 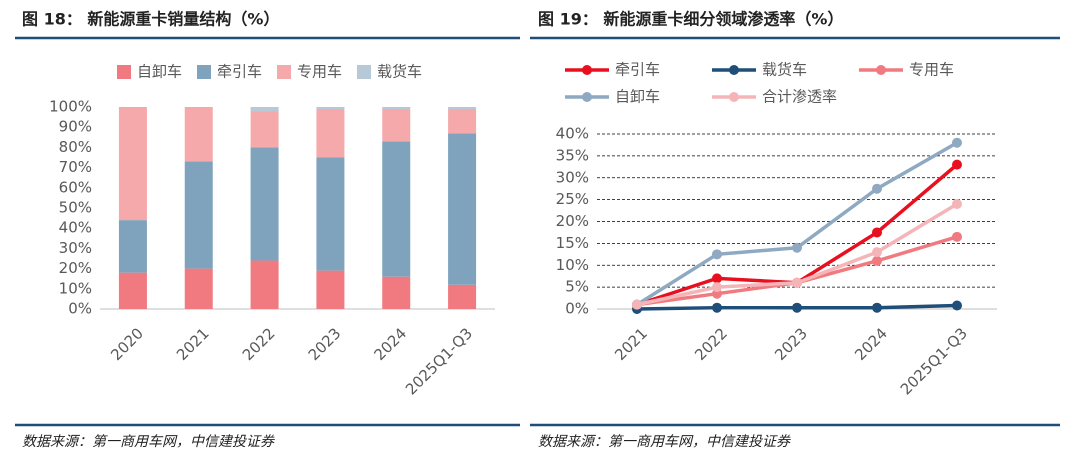 I want to click on chart-title: 图 19： 新能源重卡细分领域渗透率（%）, so click(x=690, y=19).